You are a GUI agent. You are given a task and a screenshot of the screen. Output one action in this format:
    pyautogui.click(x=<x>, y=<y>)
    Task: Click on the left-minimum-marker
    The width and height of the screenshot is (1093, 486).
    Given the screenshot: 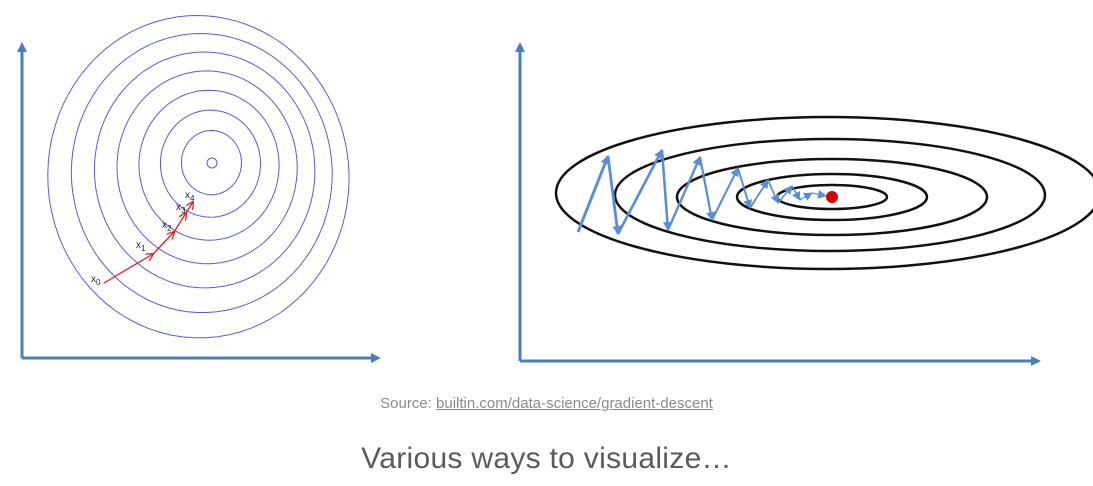 What is the action you would take?
    pyautogui.click(x=212, y=163)
    